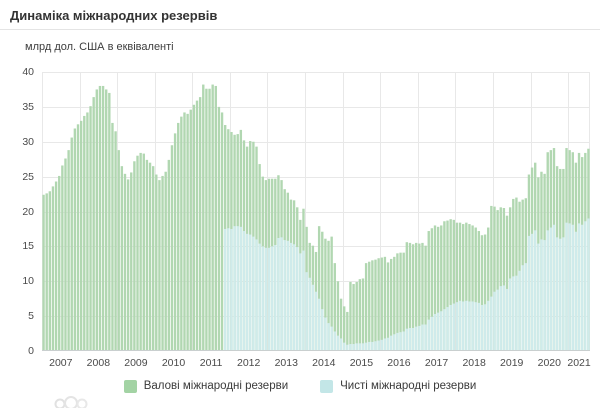  I want to click on legend-item-gross-reserves: Валові міжнародні резерви, so click(205, 386).